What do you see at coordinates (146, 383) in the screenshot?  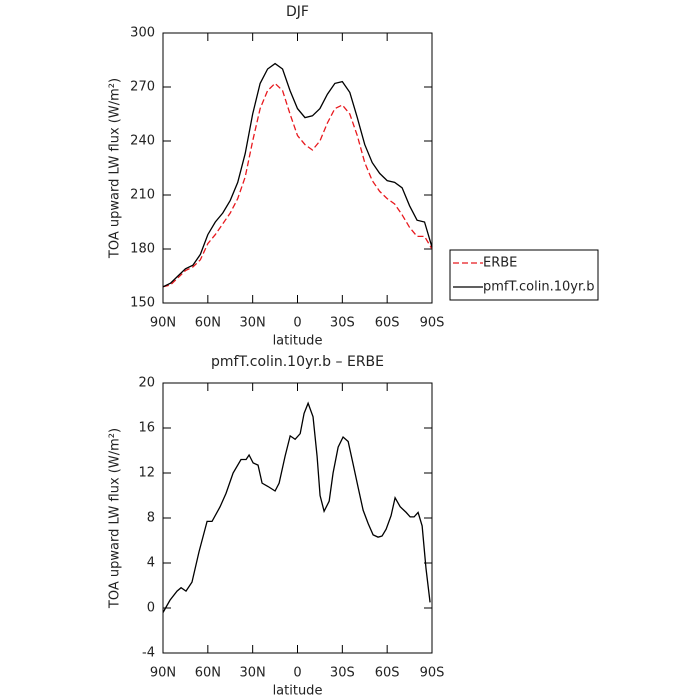 I see `y-tick-label: 20` at bounding box center [146, 383].